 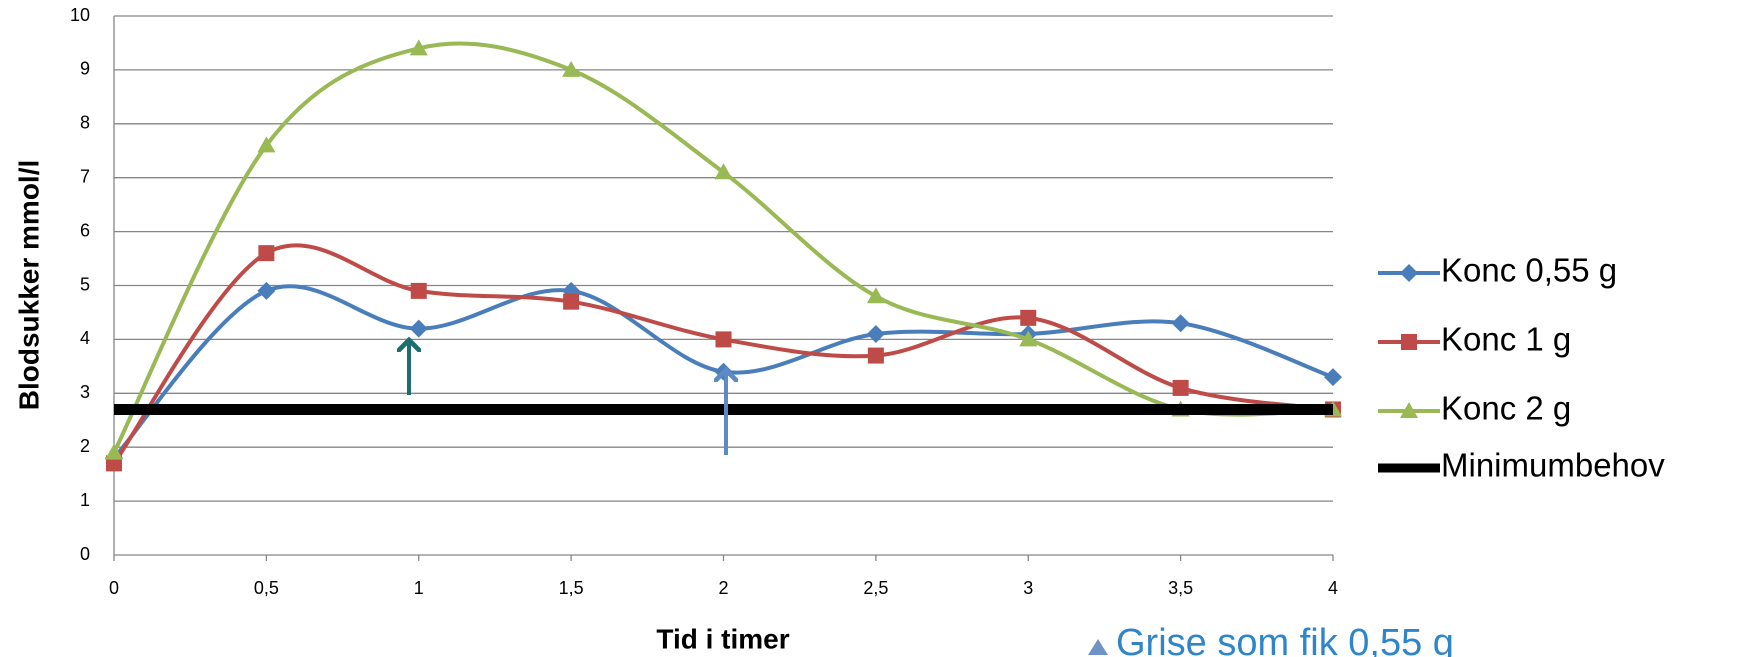 What do you see at coordinates (266, 588) in the screenshot?
I see `x-tick-label: 0,5` at bounding box center [266, 588].